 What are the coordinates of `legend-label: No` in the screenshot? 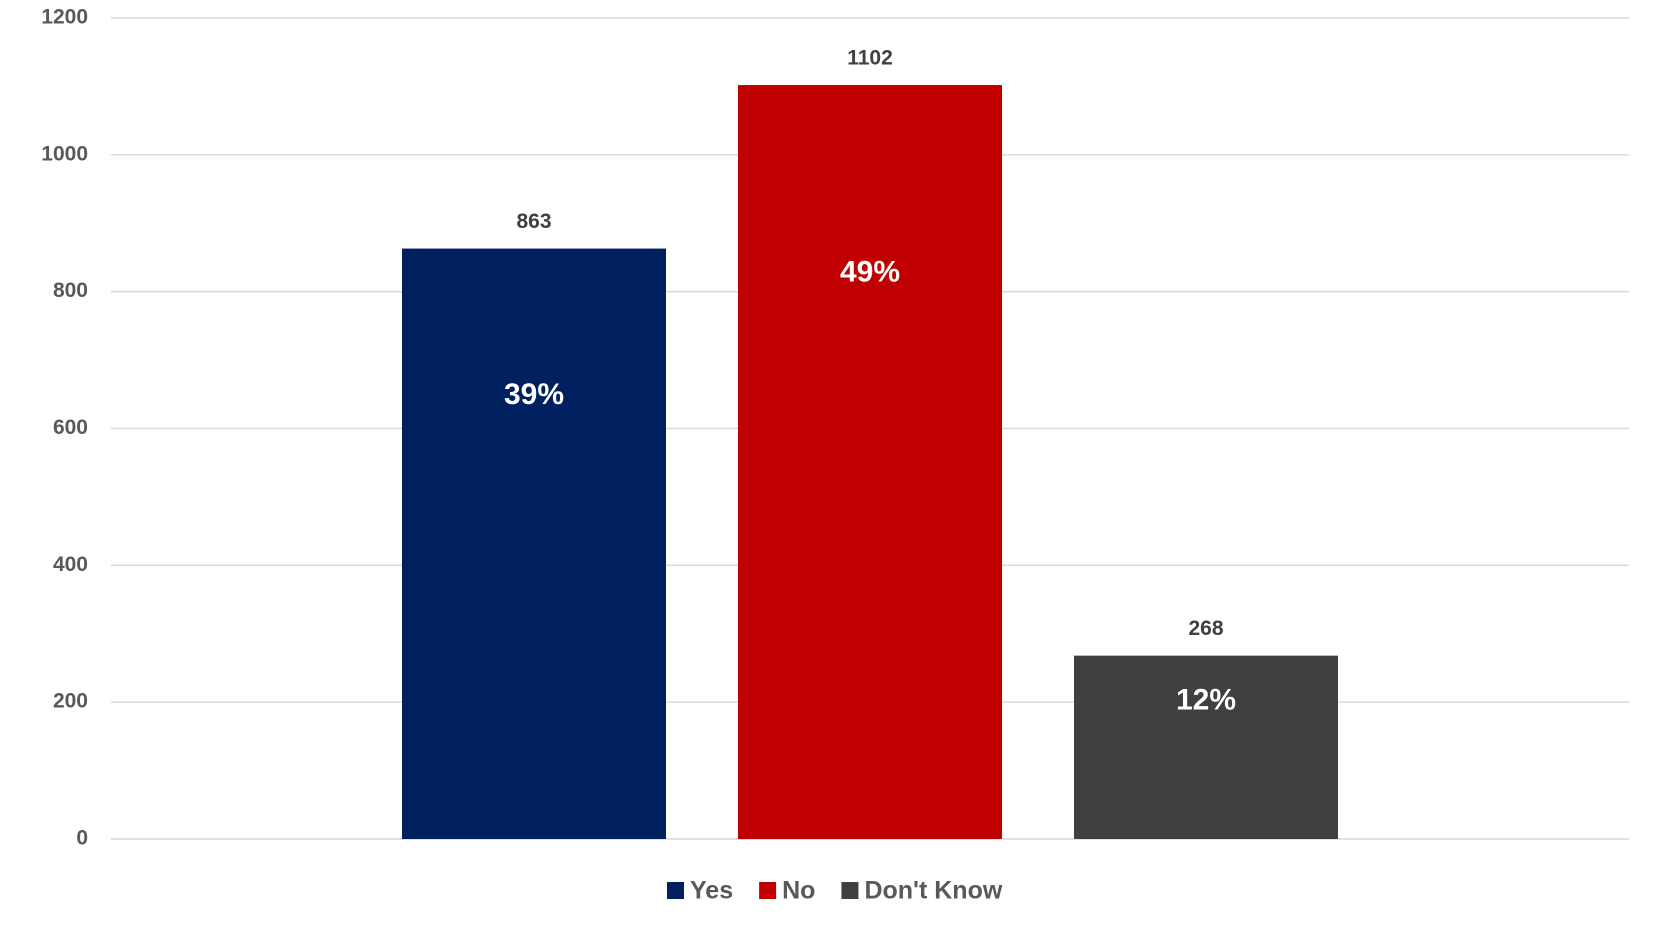 It's located at (798, 891).